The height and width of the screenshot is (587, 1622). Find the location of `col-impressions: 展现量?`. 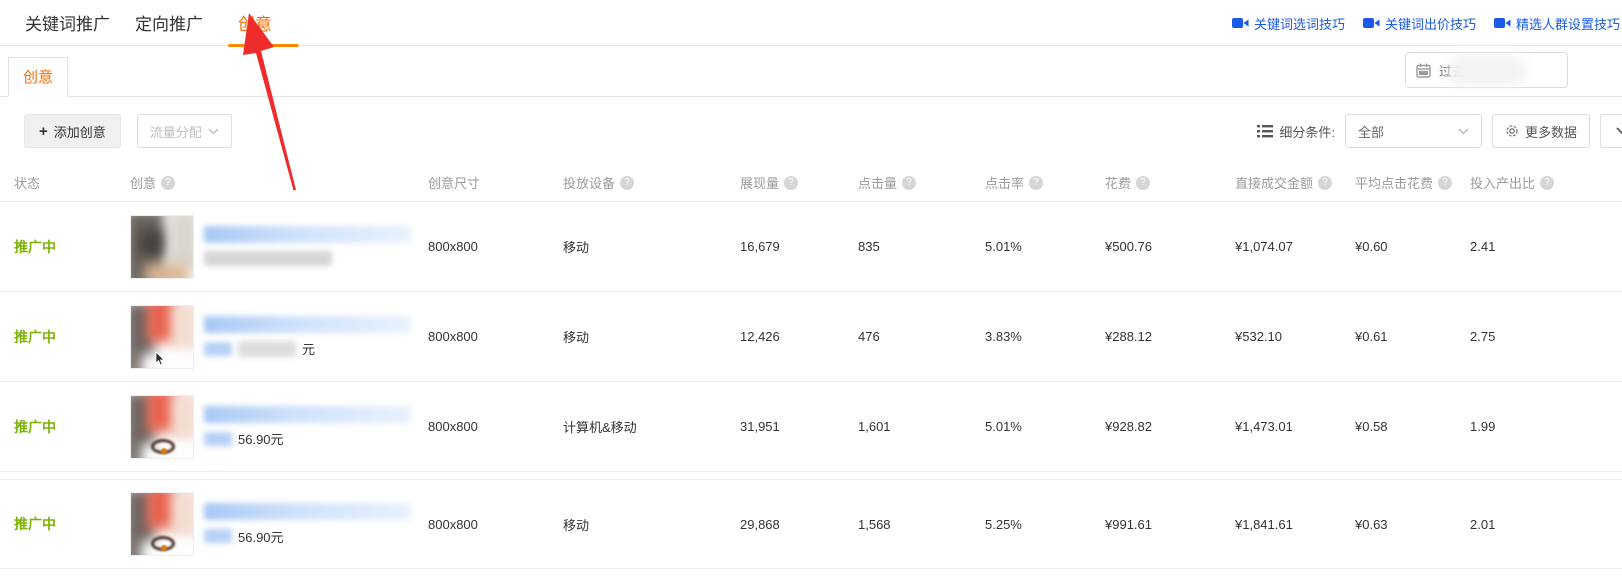

col-impressions: 展现量? is located at coordinates (785, 182).